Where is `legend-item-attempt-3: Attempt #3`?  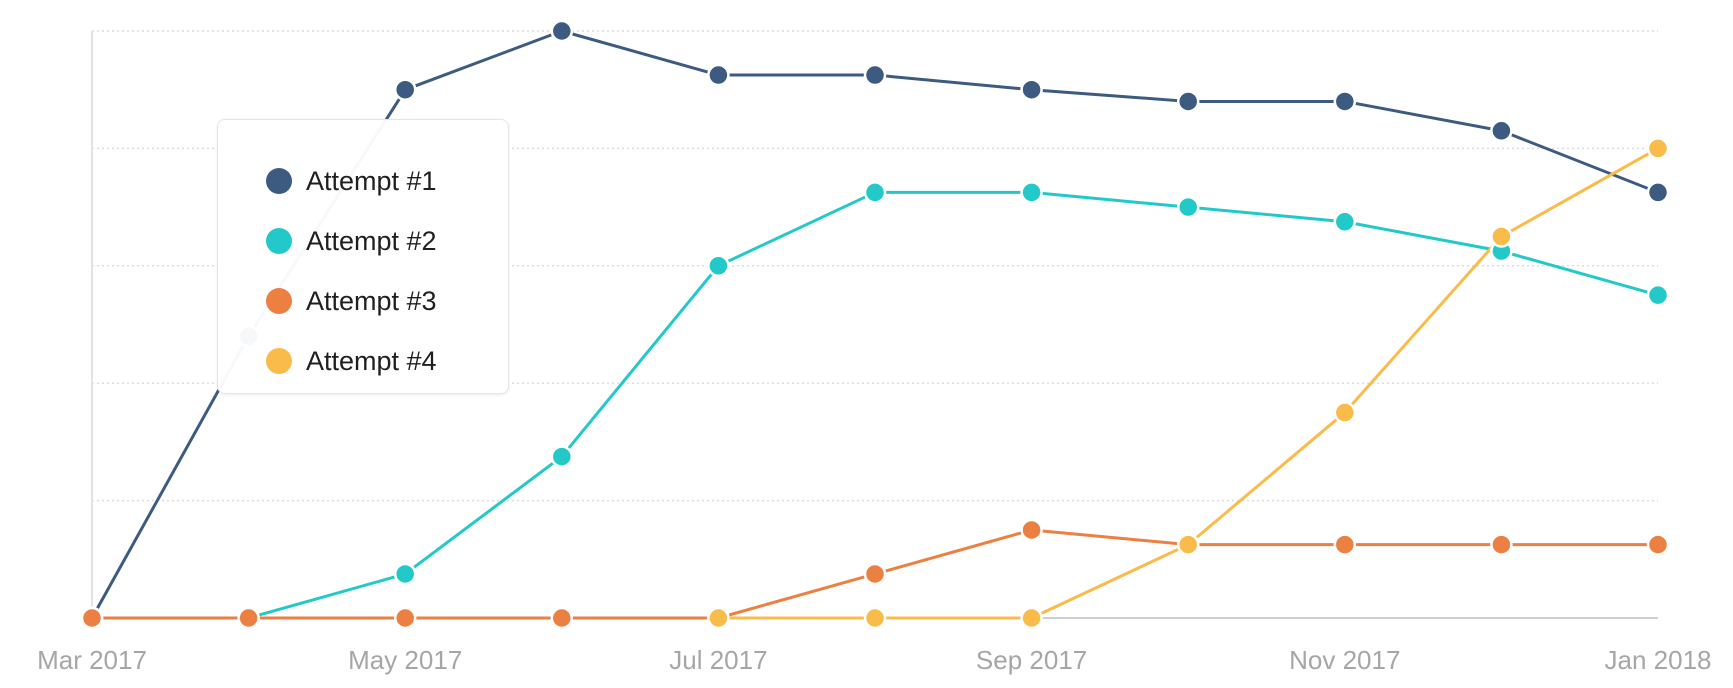
legend-item-attempt-3: Attempt #3 is located at coordinates (387, 301).